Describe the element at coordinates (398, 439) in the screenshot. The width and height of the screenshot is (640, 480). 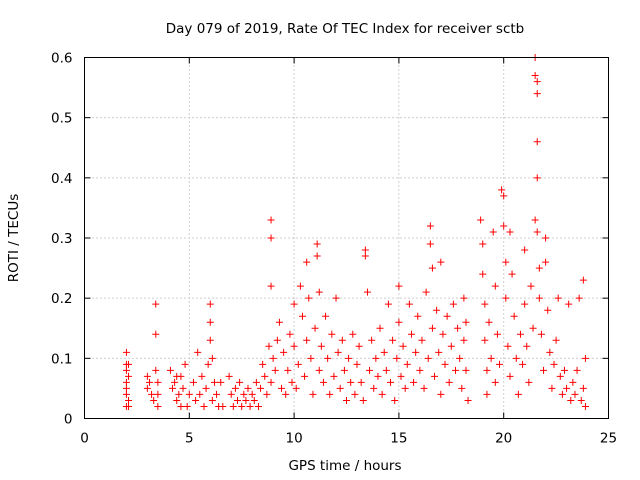
I see `x-tick-label: 15` at that location.